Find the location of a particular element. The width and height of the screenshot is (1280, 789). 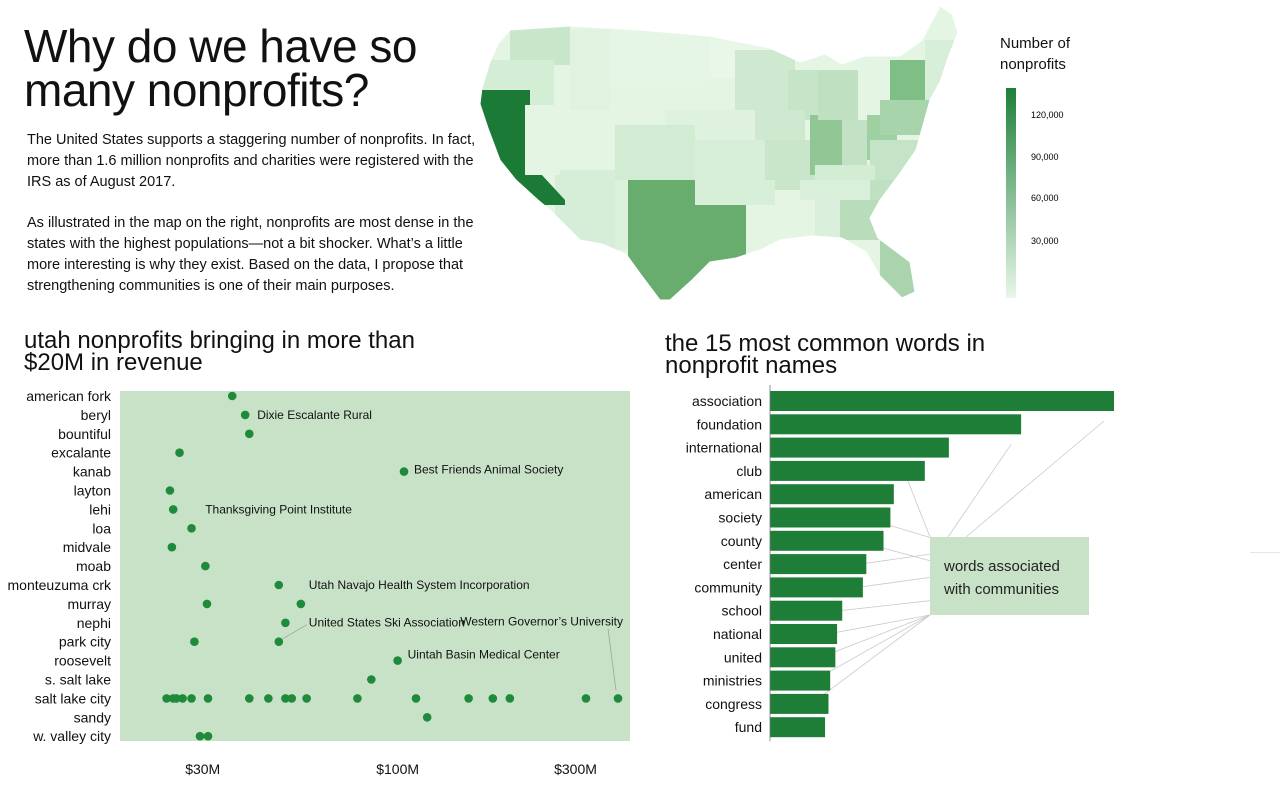

y-tick-label: park city is located at coordinates (85, 642).